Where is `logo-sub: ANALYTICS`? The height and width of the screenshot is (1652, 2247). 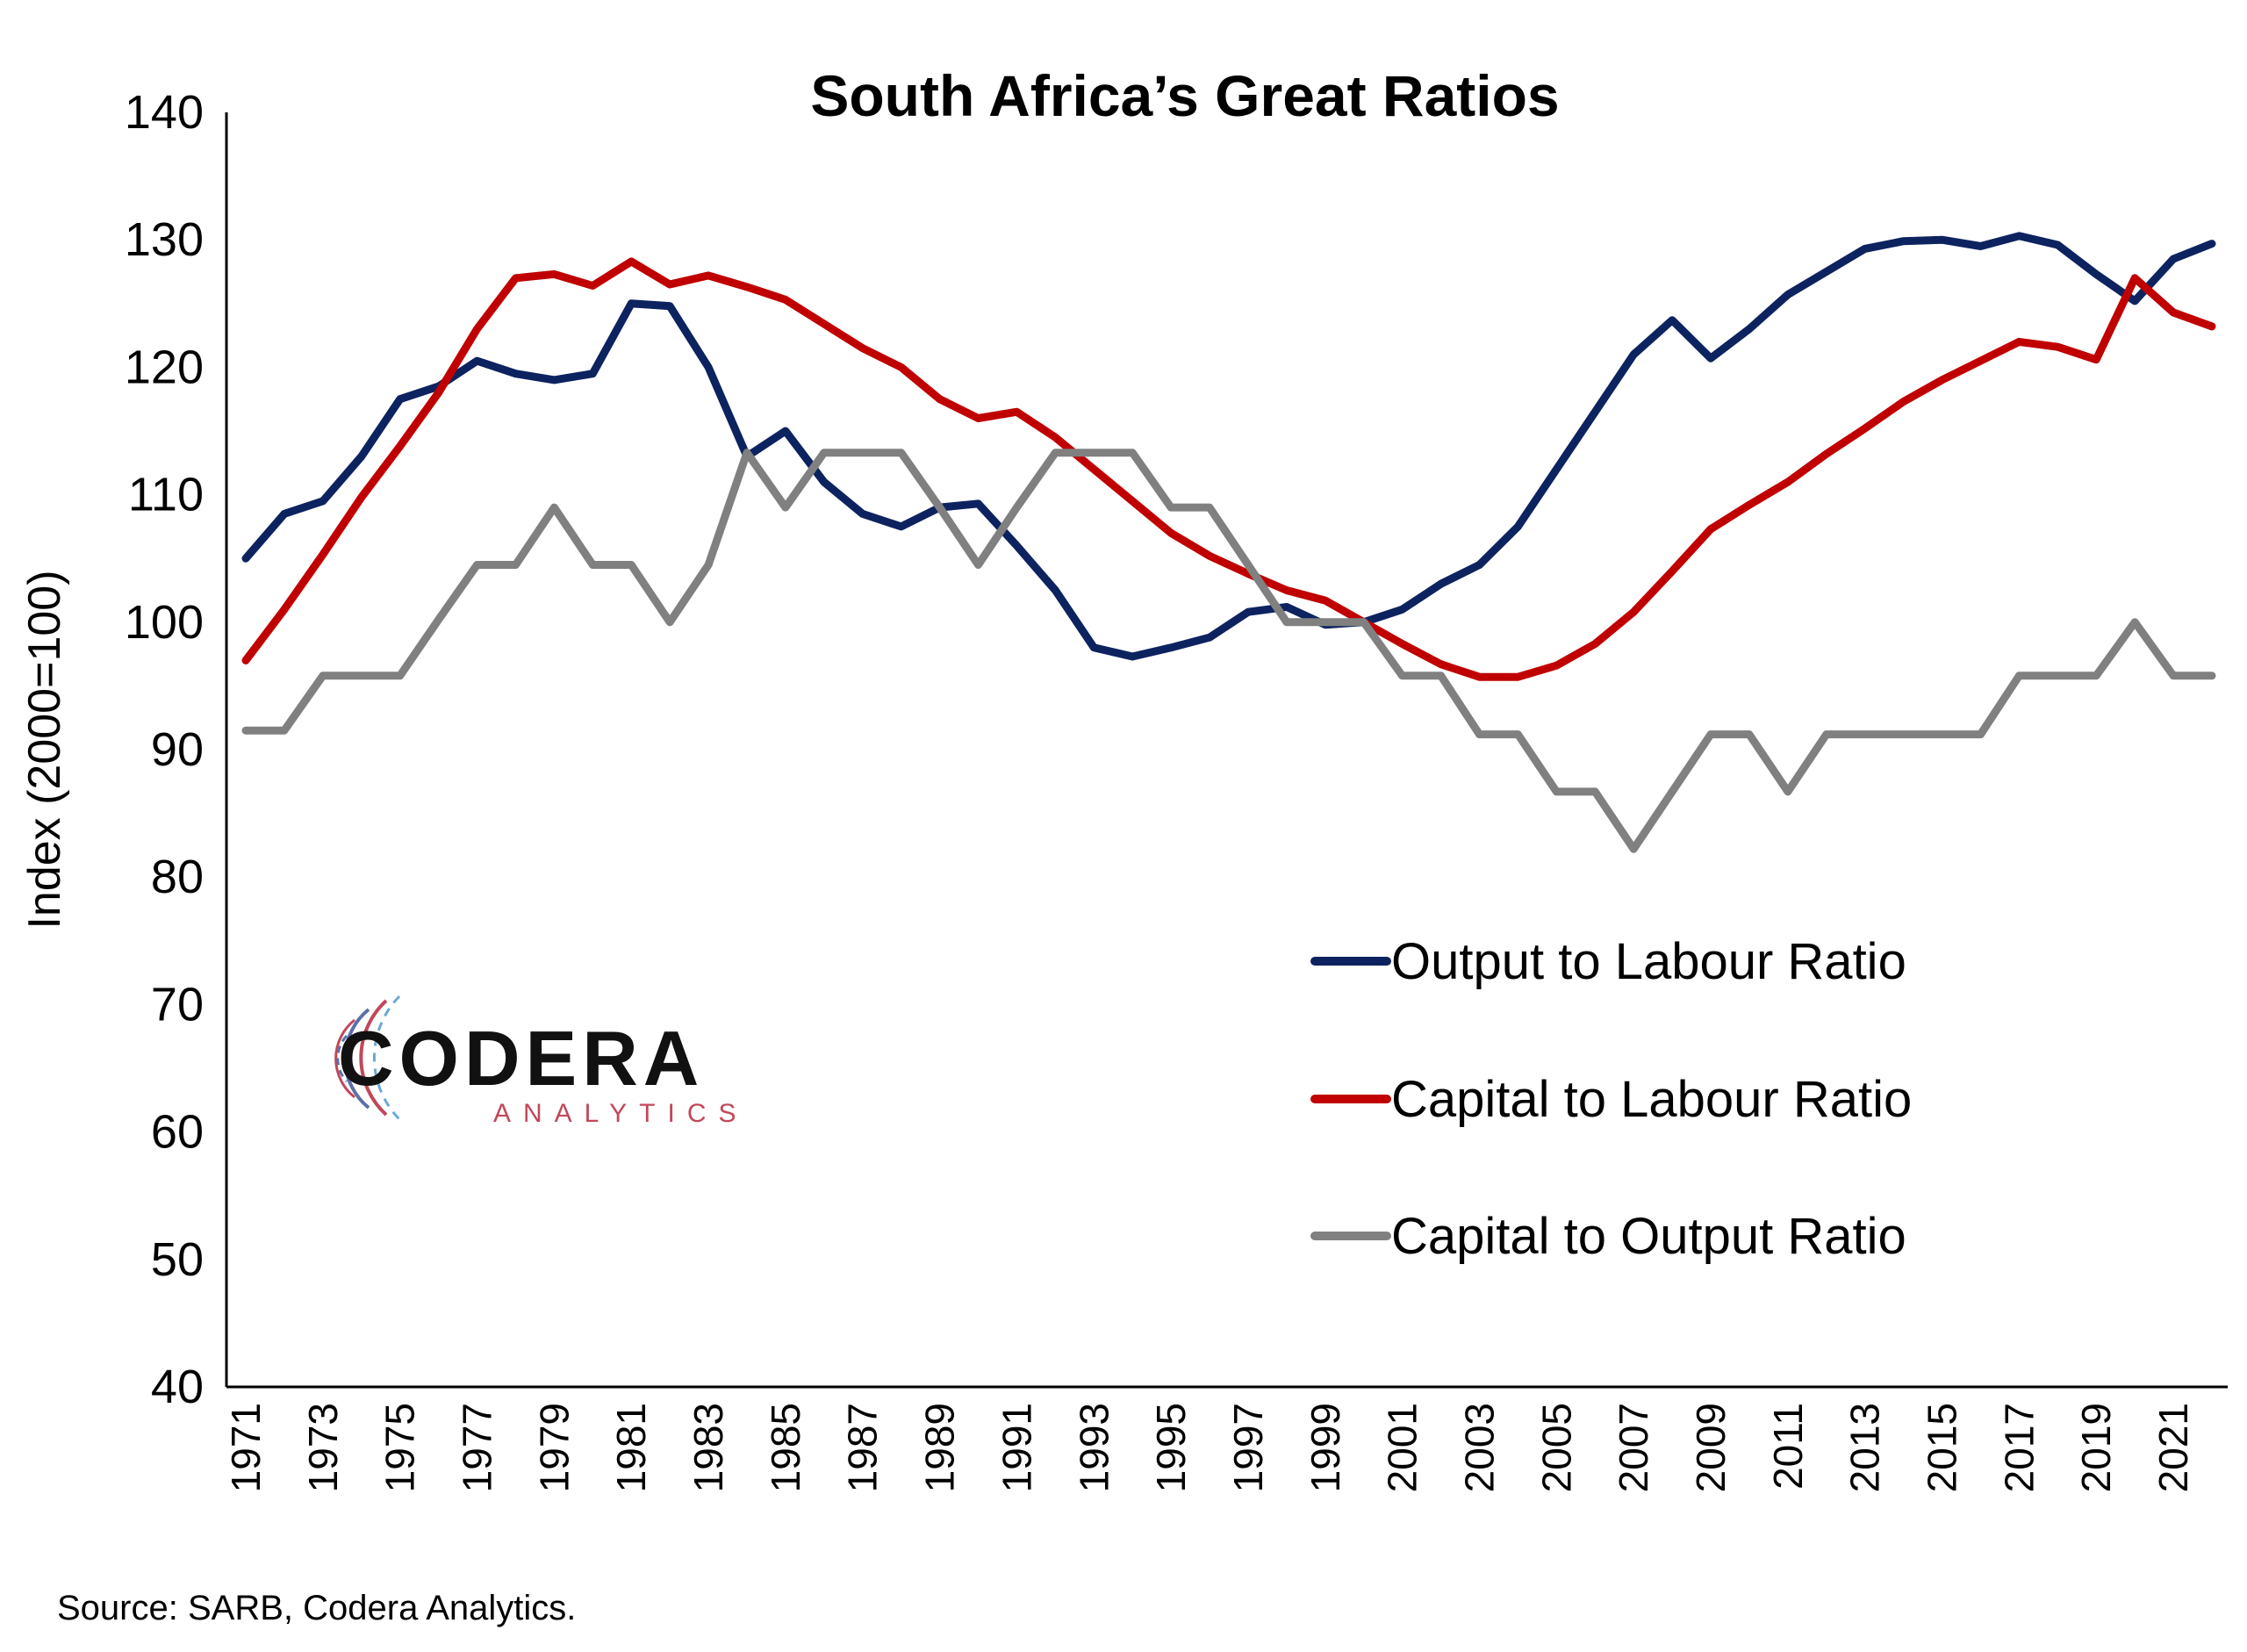
logo-sub: ANALYTICS is located at coordinates (621, 1113).